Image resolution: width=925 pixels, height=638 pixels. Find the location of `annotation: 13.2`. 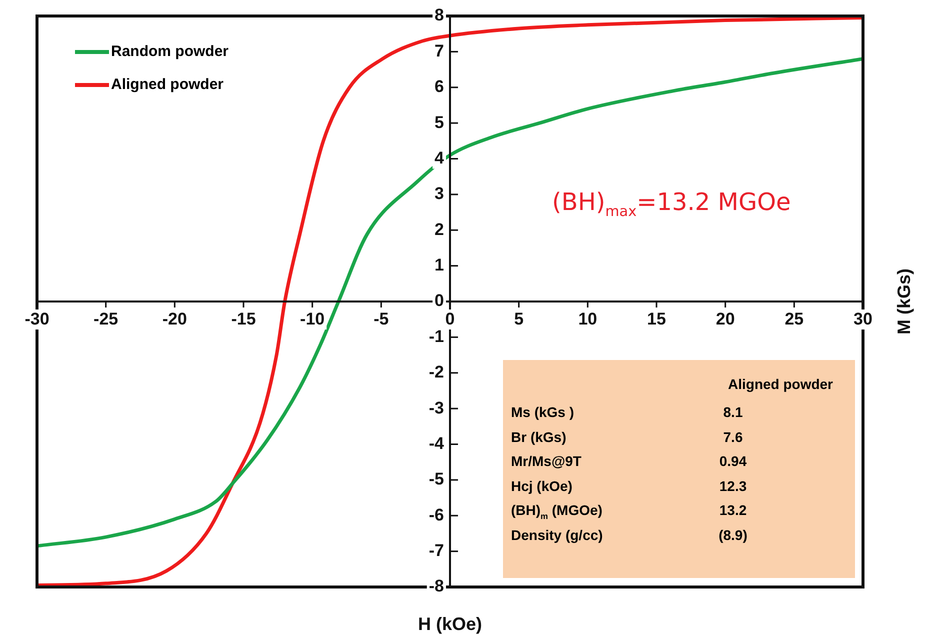

annotation: 13.2 is located at coordinates (733, 511).